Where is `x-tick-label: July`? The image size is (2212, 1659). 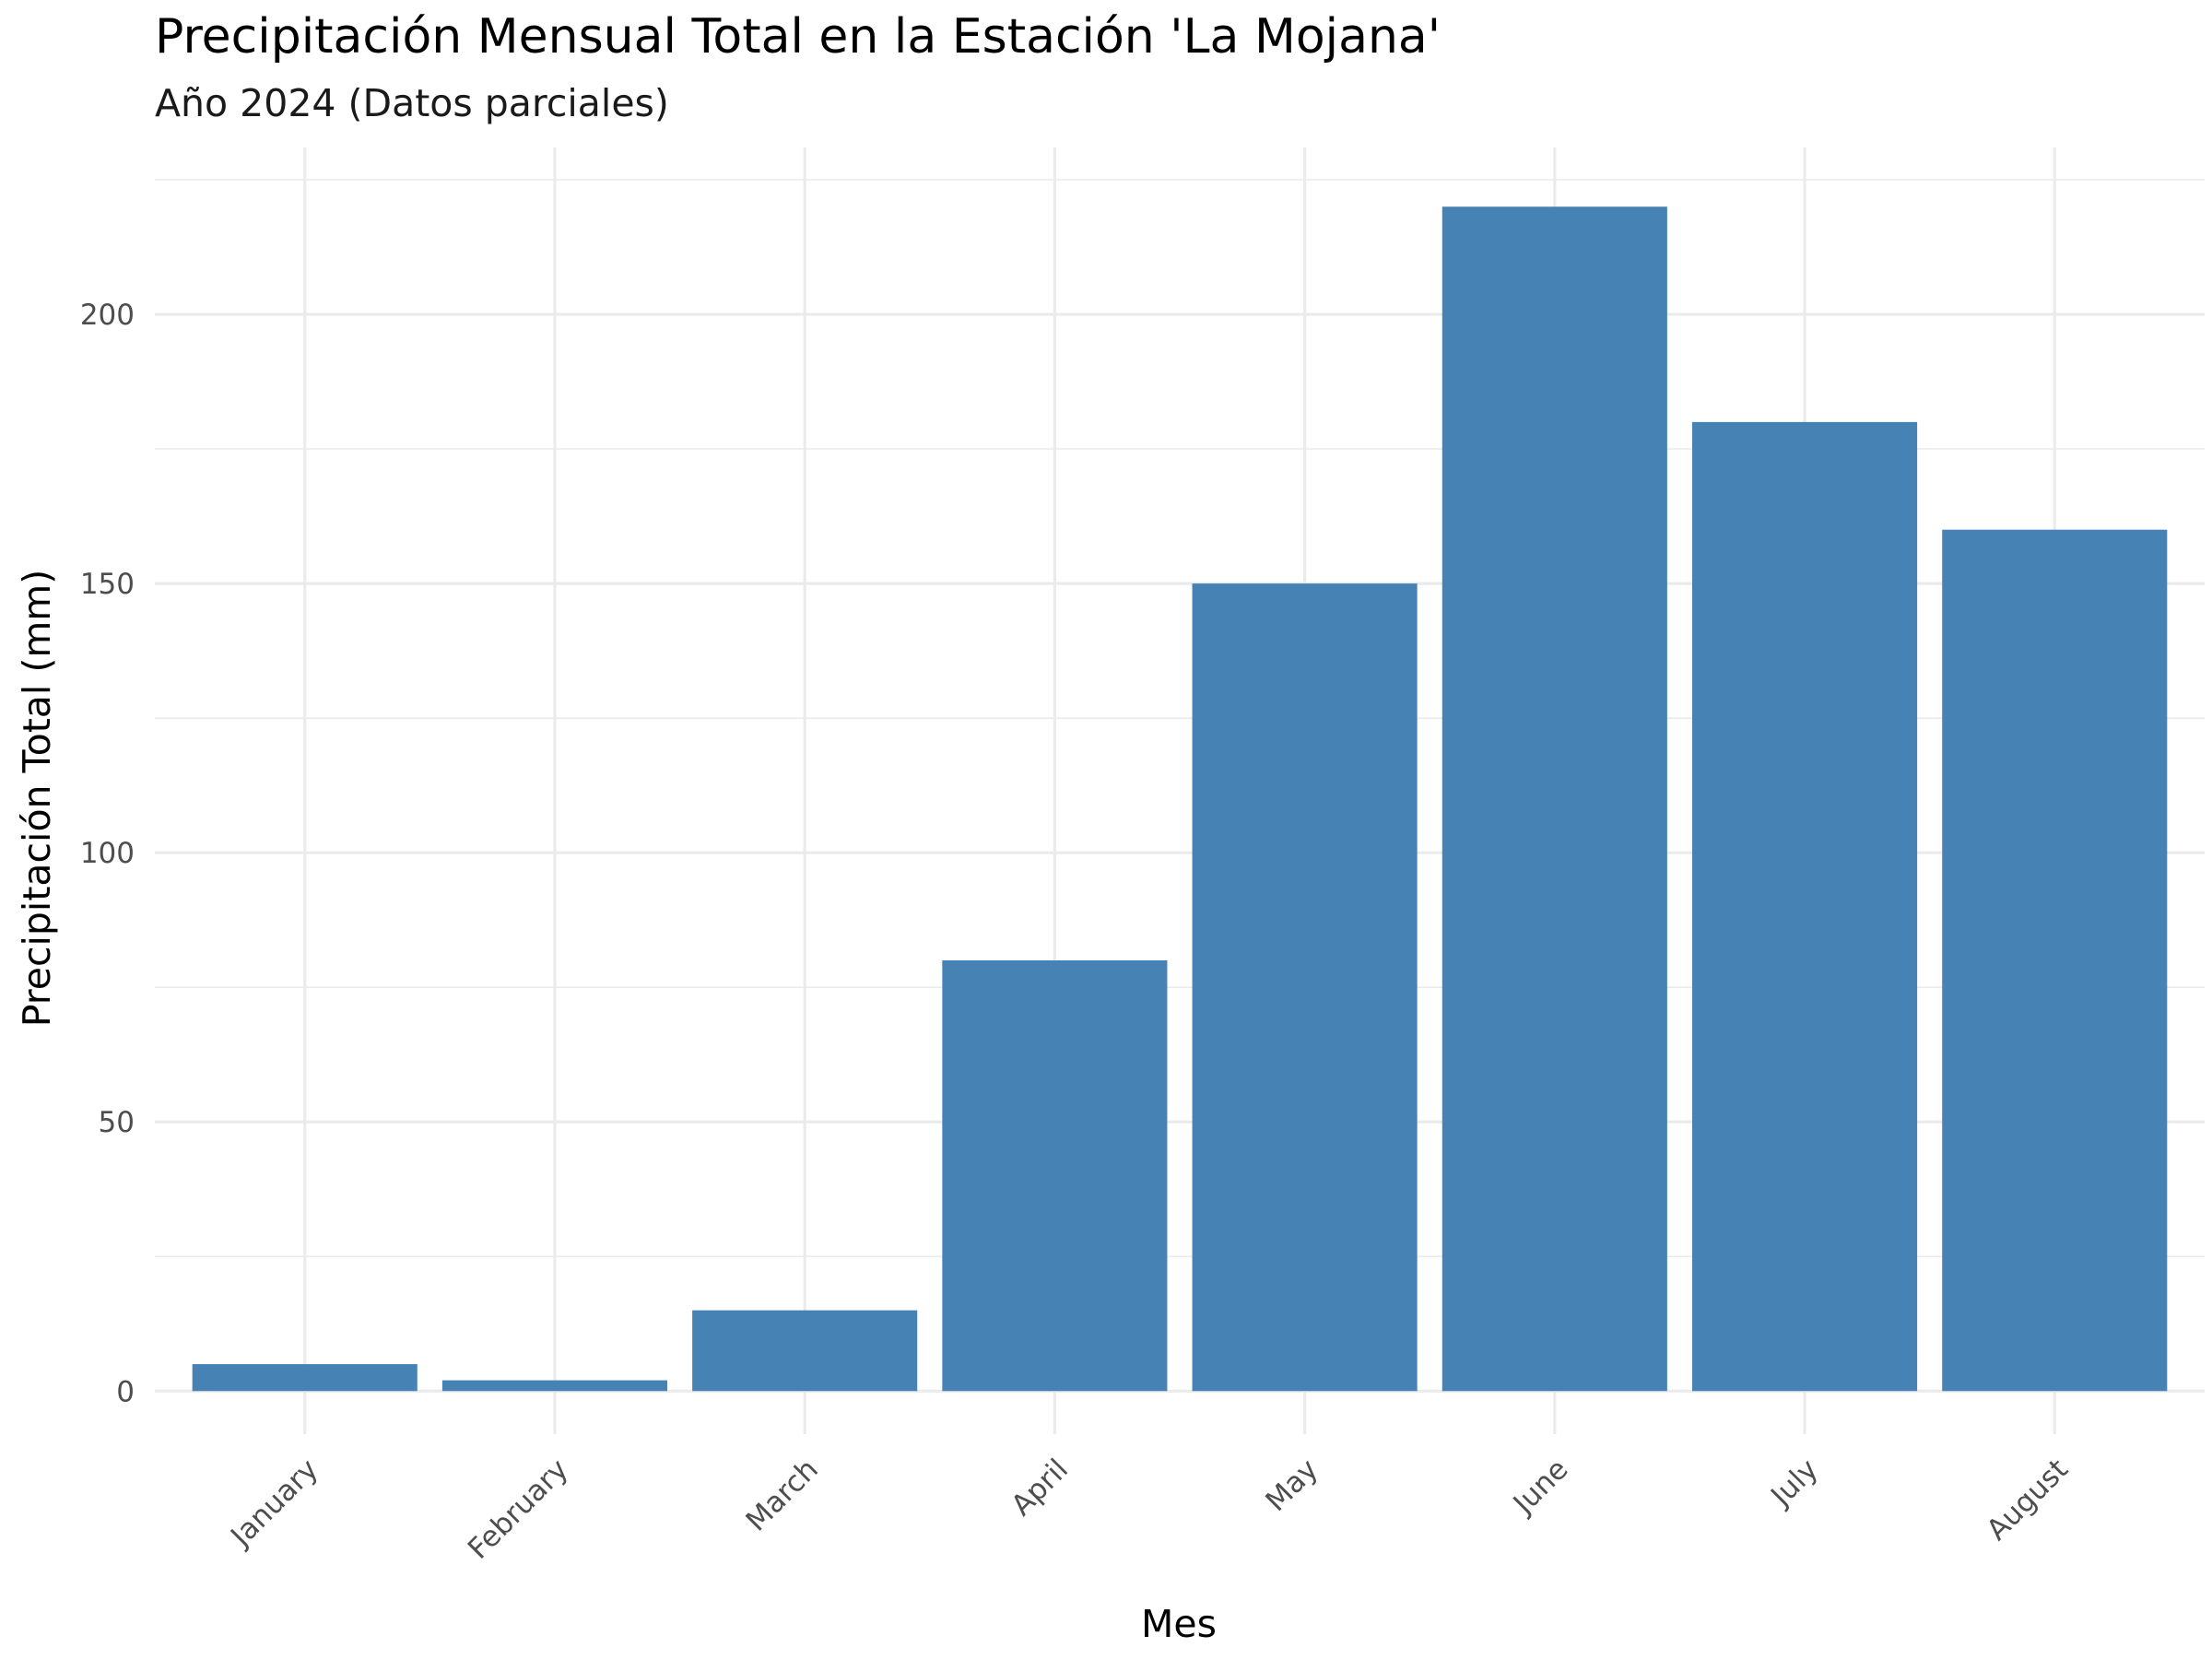 x-tick-label: July is located at coordinates (1793, 1483).